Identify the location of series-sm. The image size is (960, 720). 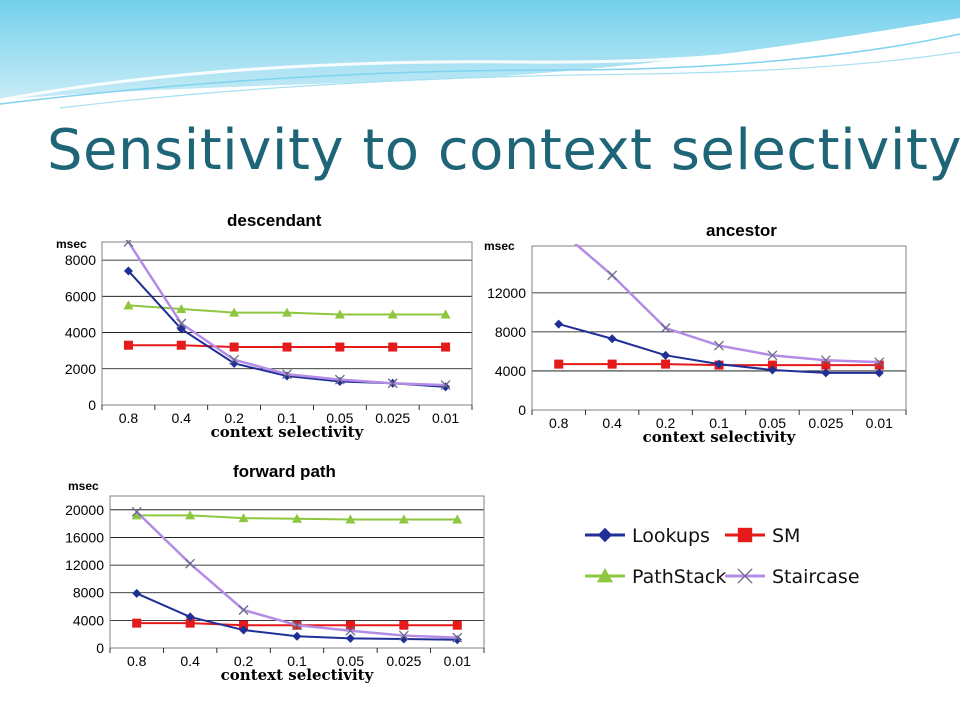
(287, 346).